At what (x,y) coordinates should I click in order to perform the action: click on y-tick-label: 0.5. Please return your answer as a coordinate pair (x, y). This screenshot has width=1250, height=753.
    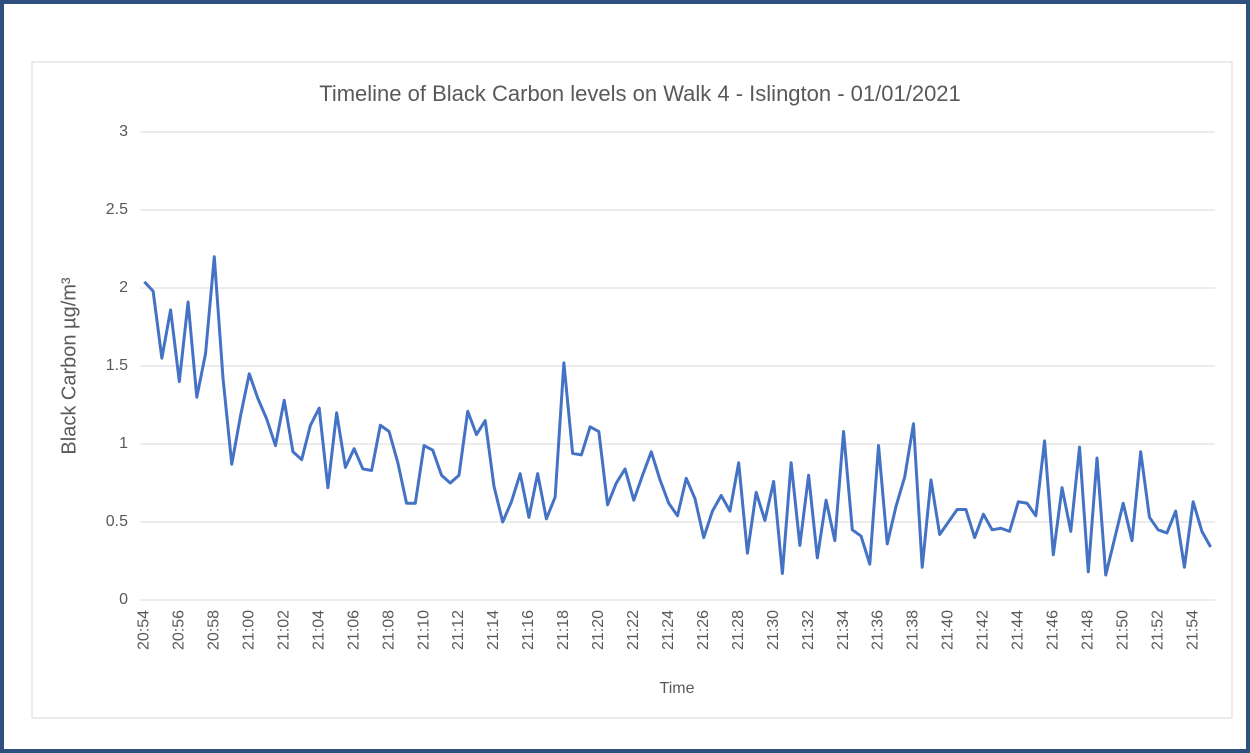
    Looking at the image, I should click on (117, 521).